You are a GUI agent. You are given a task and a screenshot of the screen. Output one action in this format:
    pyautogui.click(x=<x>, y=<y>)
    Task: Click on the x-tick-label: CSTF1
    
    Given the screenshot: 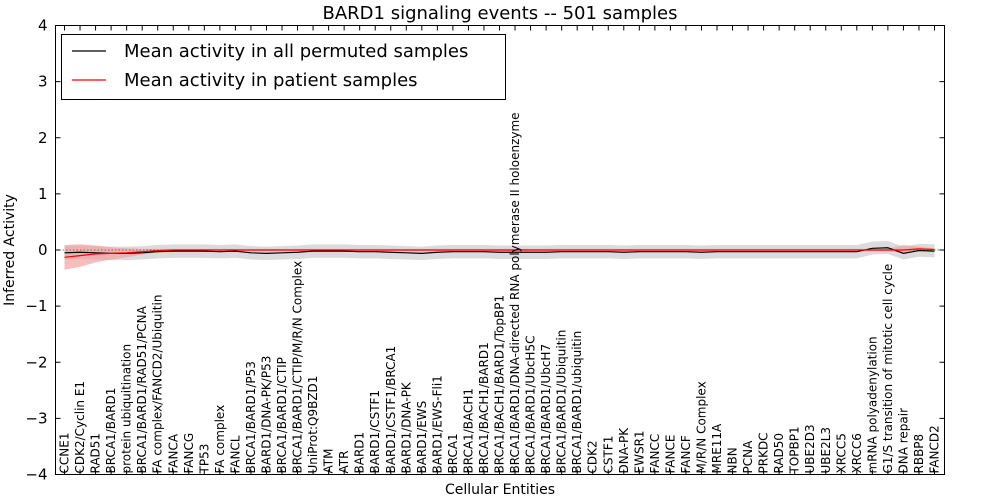 What is the action you would take?
    pyautogui.click(x=608, y=455)
    